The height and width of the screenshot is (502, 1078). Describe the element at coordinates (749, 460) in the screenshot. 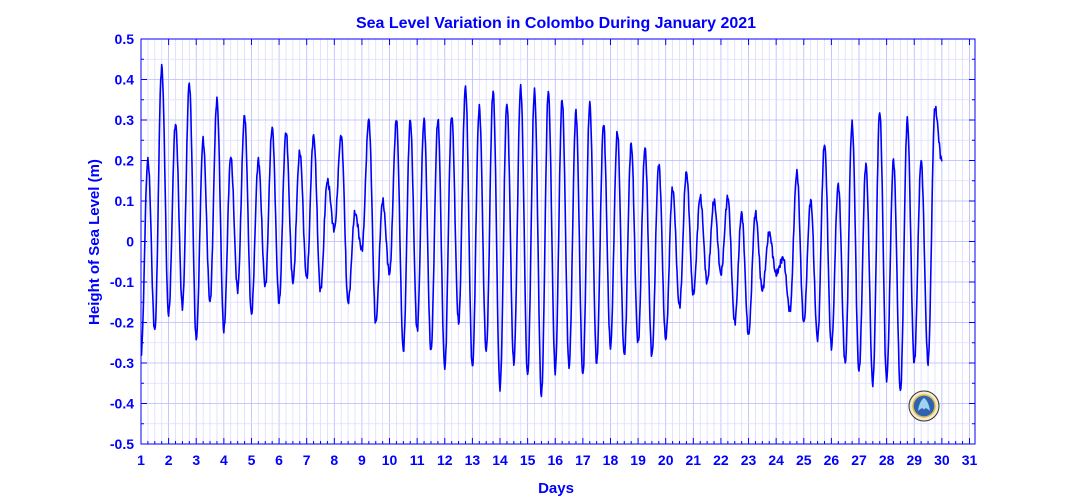

I see `x-tick-label: 23` at that location.